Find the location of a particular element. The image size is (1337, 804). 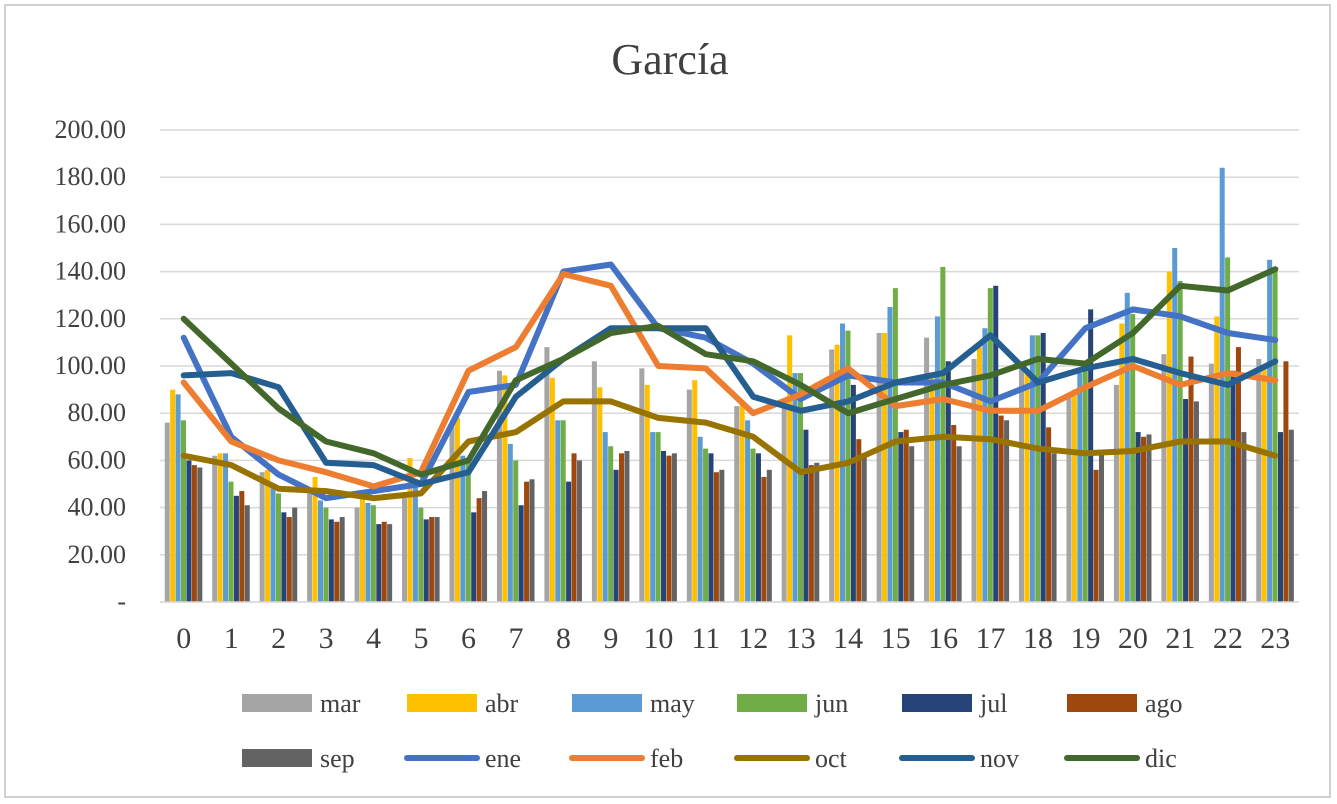

x-tick-label: 16 is located at coordinates (943, 638).